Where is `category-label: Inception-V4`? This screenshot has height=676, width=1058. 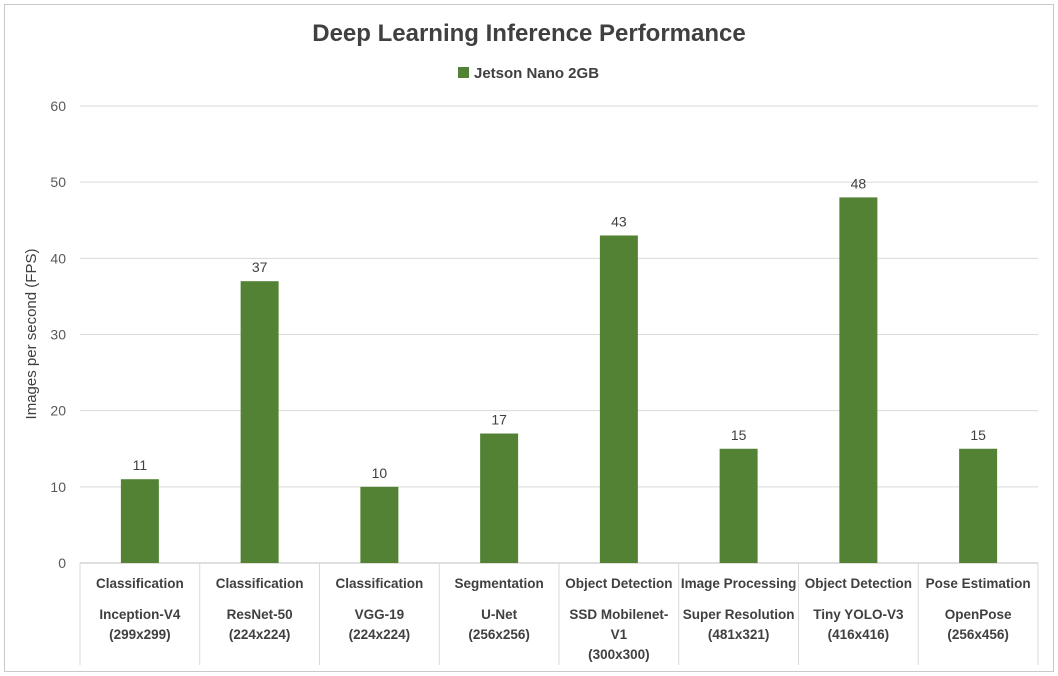
category-label: Inception-V4 is located at coordinates (139, 614).